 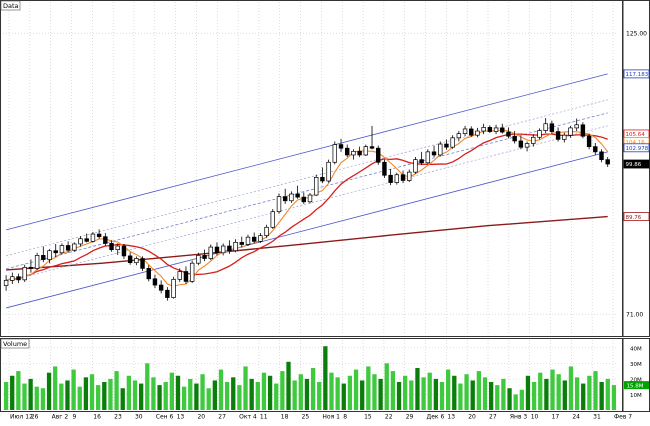 What do you see at coordinates (597, 417) in the screenshot?
I see `x-tick-label: 31` at bounding box center [597, 417].